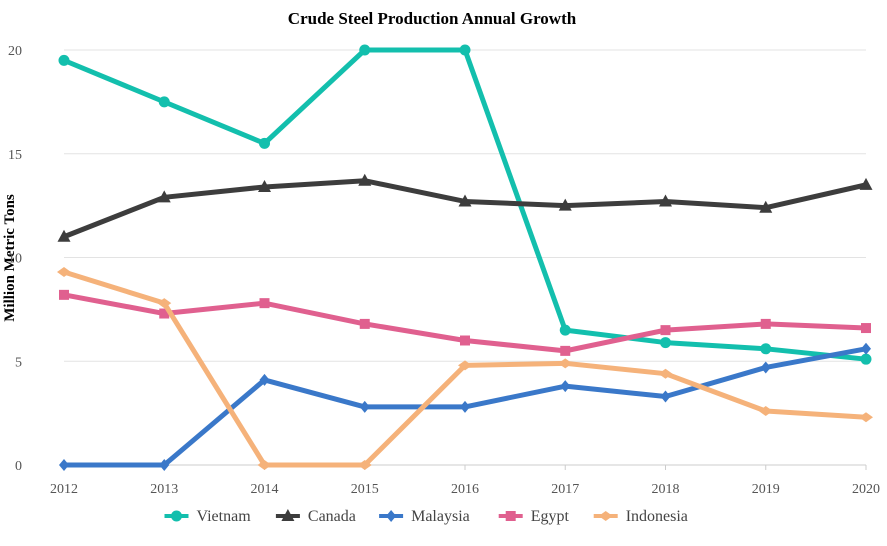  I want to click on legend: Vietnam Canada Malaysia Egypt Indonesia, so click(426, 516).